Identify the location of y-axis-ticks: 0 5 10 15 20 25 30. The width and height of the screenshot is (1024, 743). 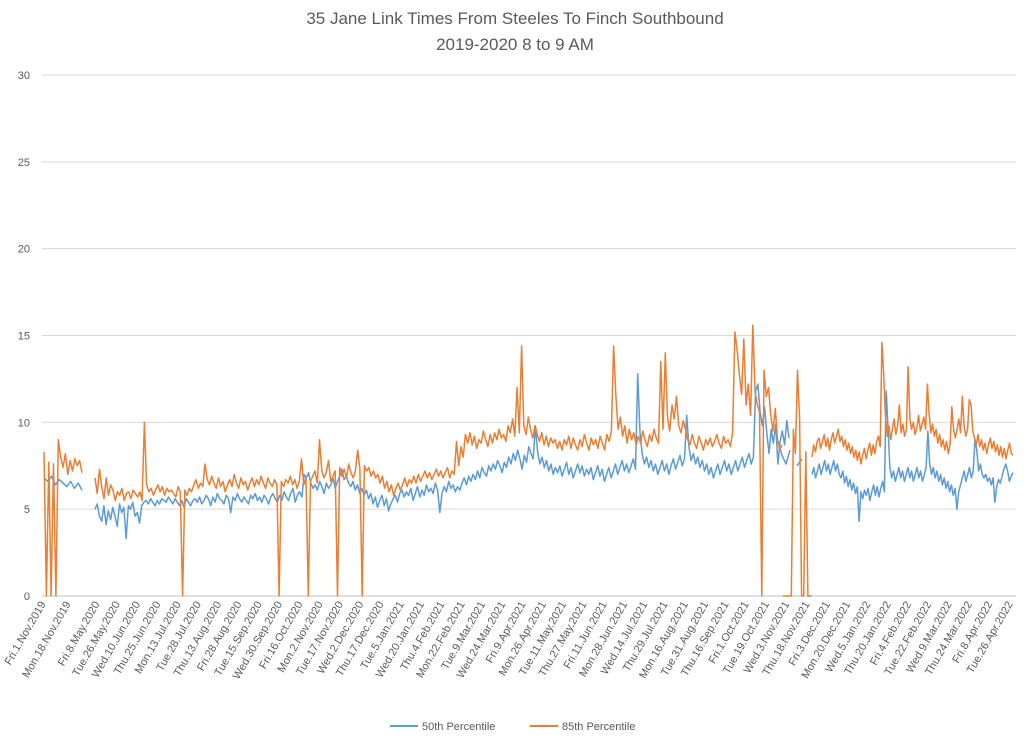
(24, 336).